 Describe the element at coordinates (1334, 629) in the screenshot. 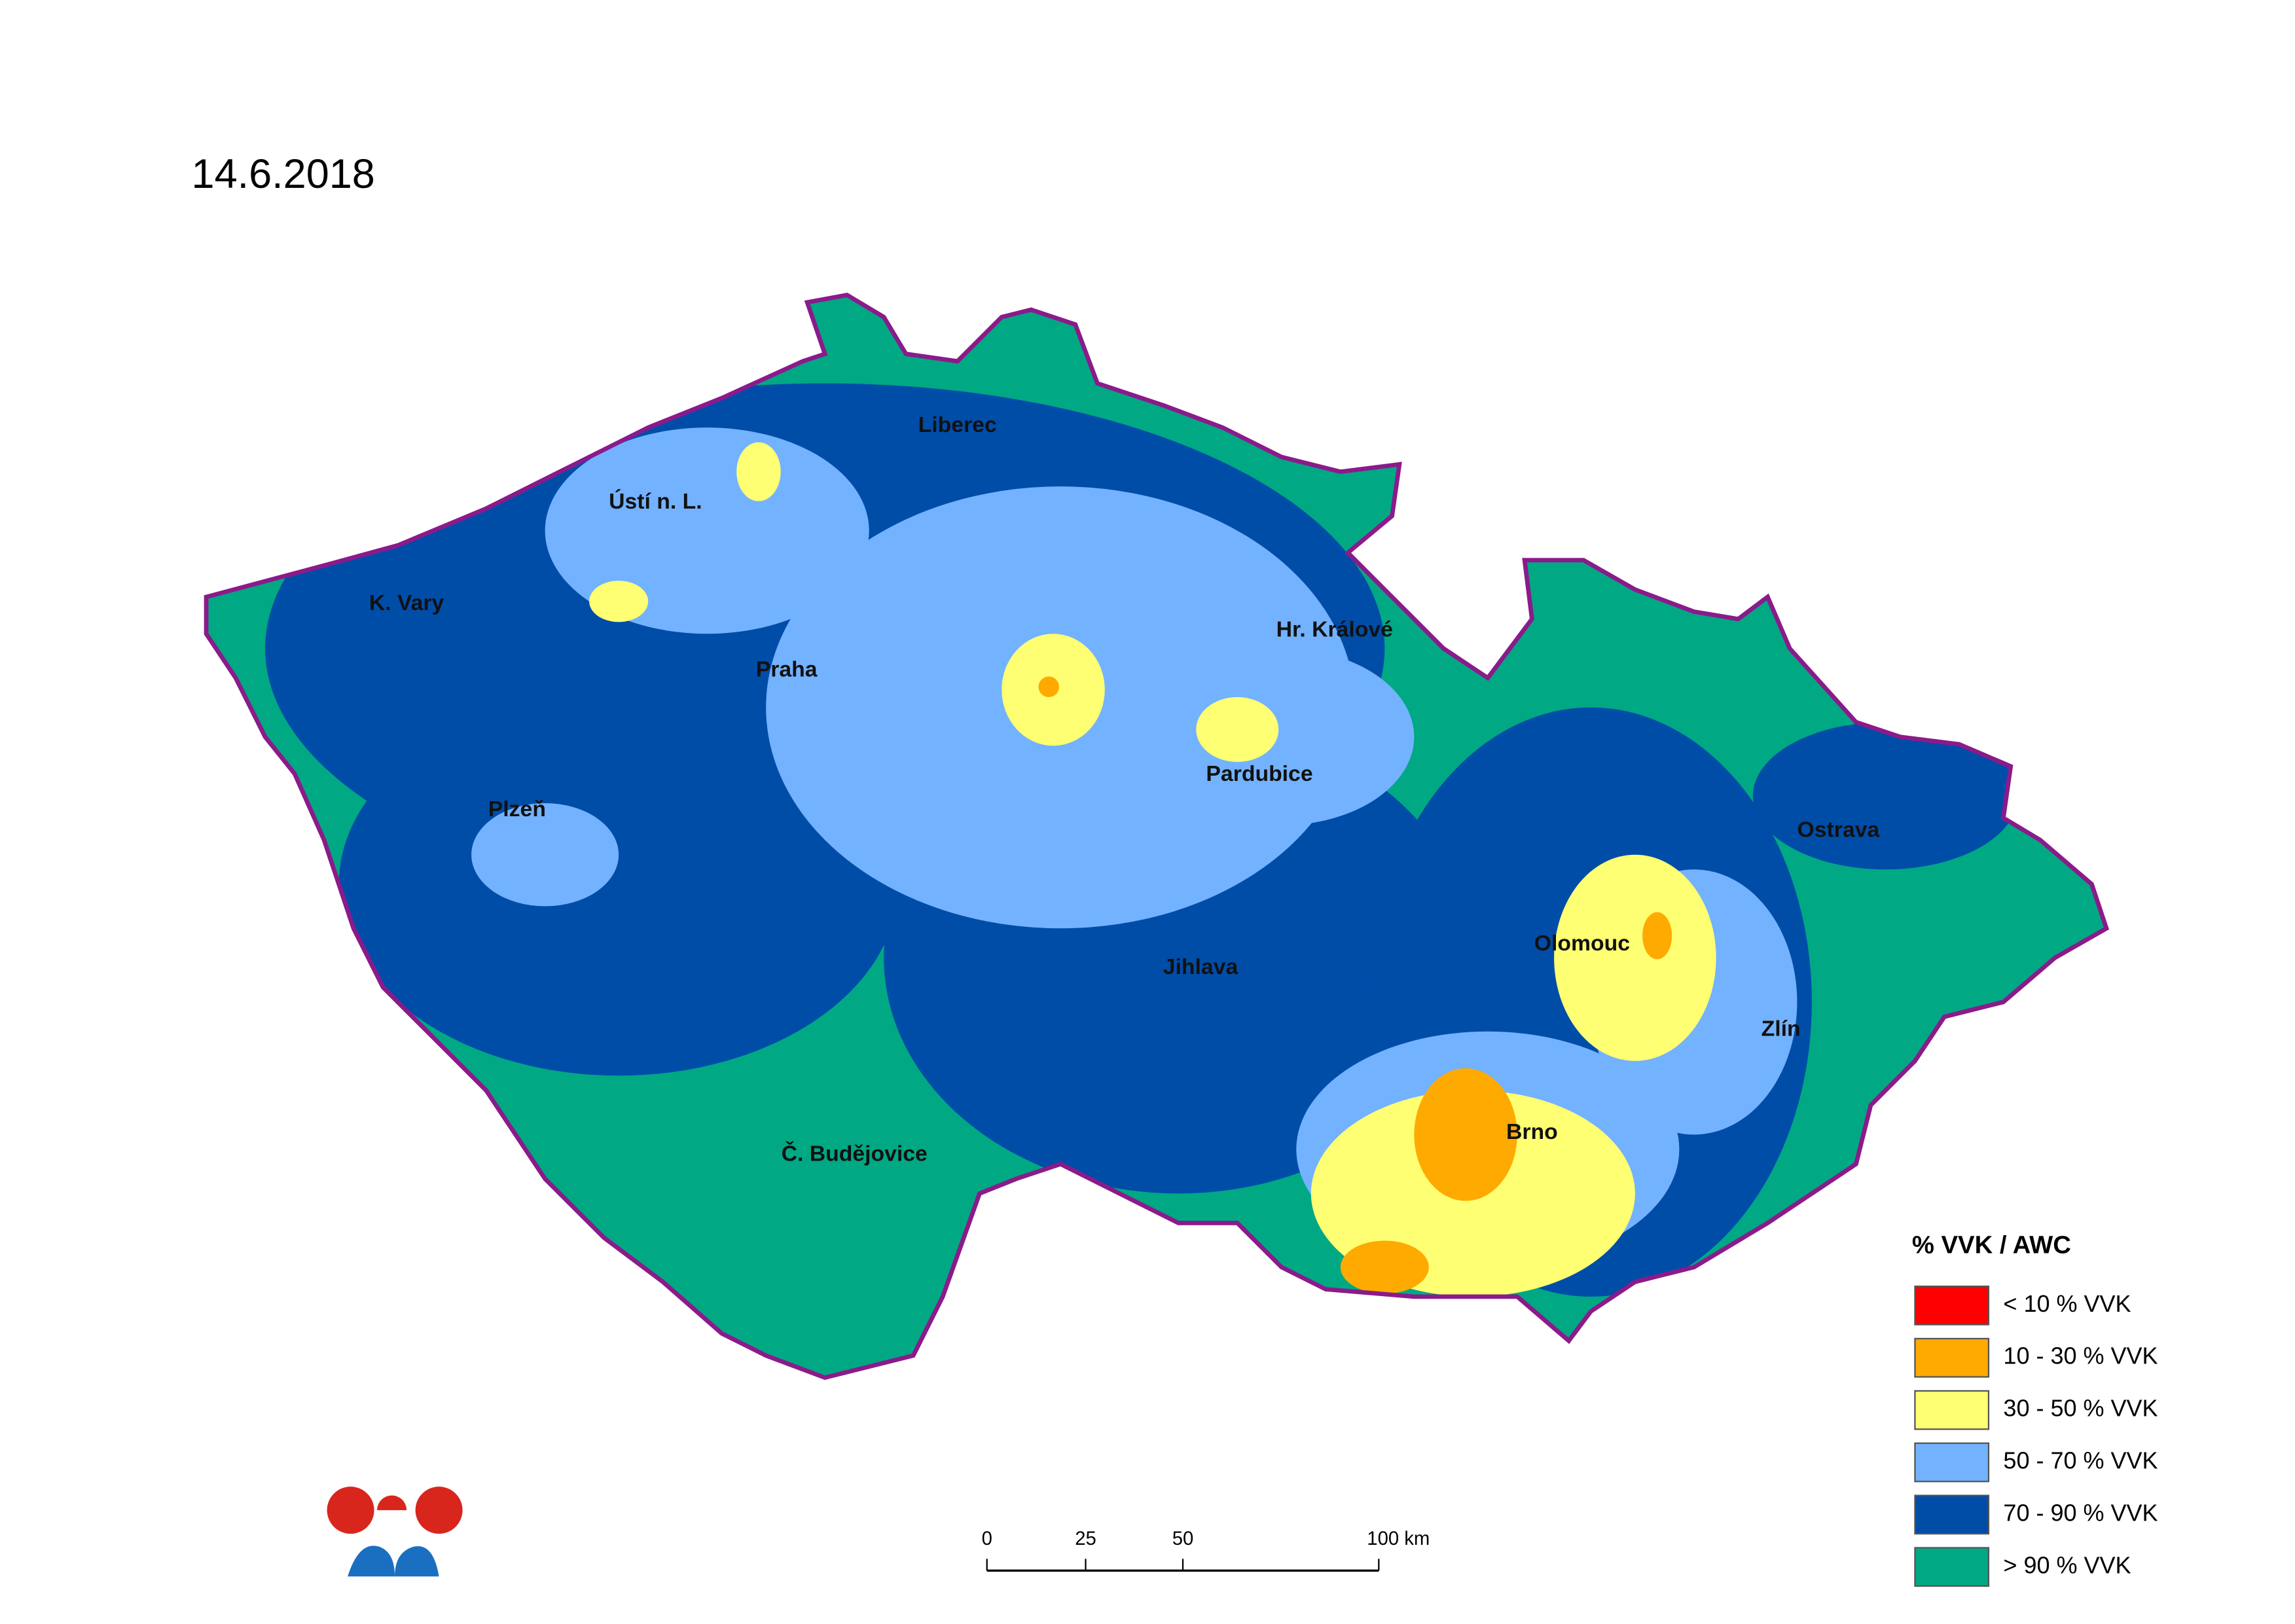

I see `city-label: Hr. Králové` at that location.